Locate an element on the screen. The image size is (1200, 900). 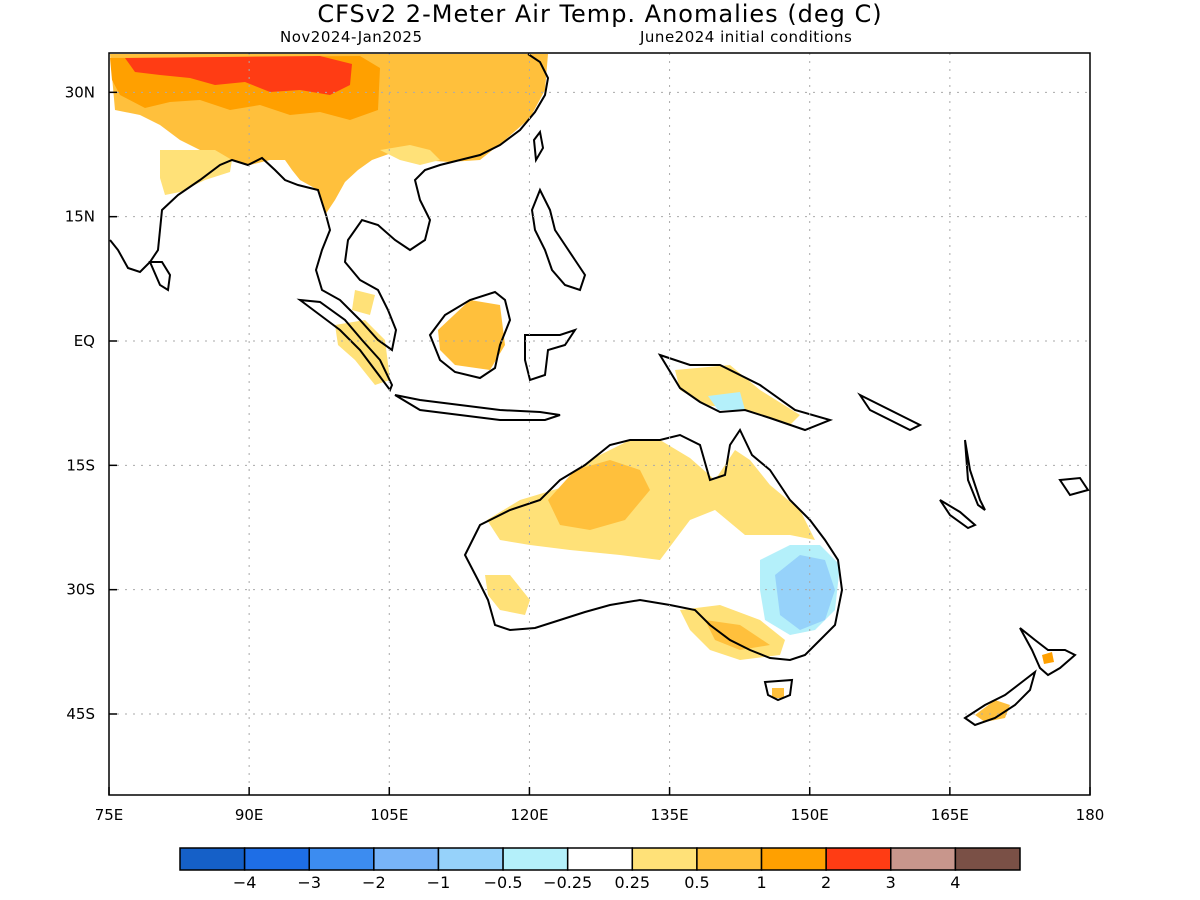
australia-west-anomaly is located at coordinates (507, 595).